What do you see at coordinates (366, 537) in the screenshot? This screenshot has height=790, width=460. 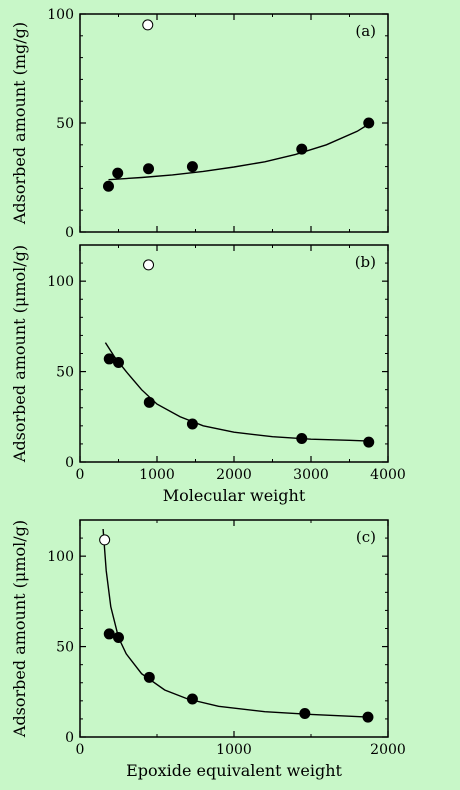 I see `panel-label: (c)` at bounding box center [366, 537].